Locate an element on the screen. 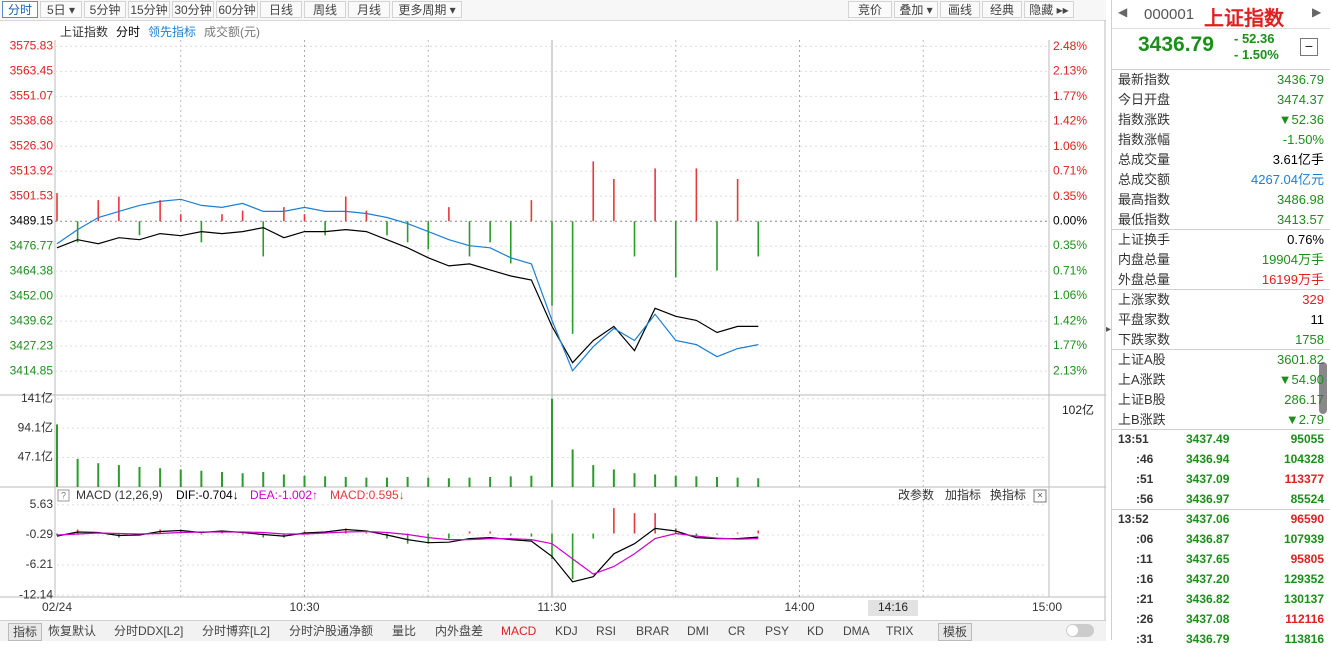  stat-row: 今日开盘 3474.37 is located at coordinates (1221, 100).